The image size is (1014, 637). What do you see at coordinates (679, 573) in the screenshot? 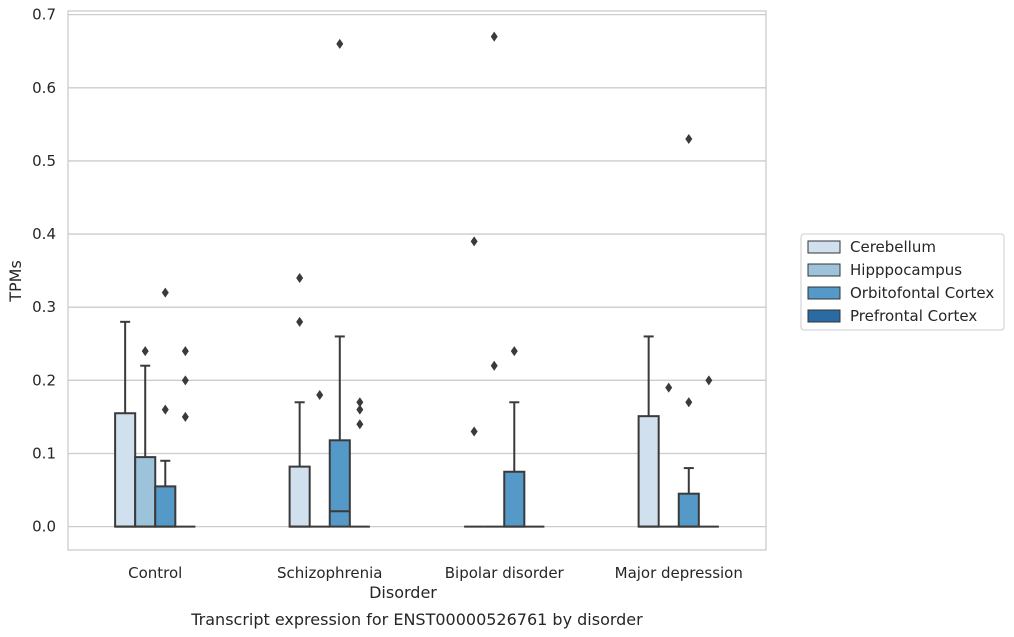
I see `x-tick-label: Major depression` at bounding box center [679, 573].